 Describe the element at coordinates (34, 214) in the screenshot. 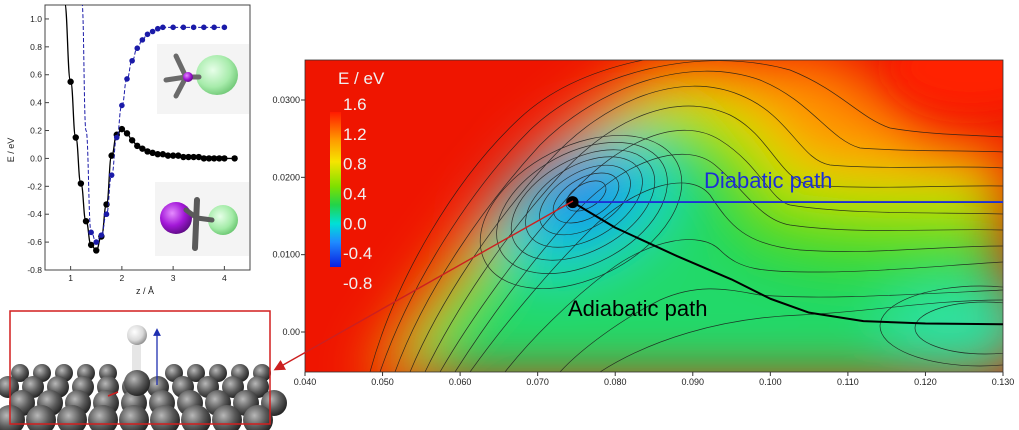

I see `line-y-tick-label: -0.4` at that location.